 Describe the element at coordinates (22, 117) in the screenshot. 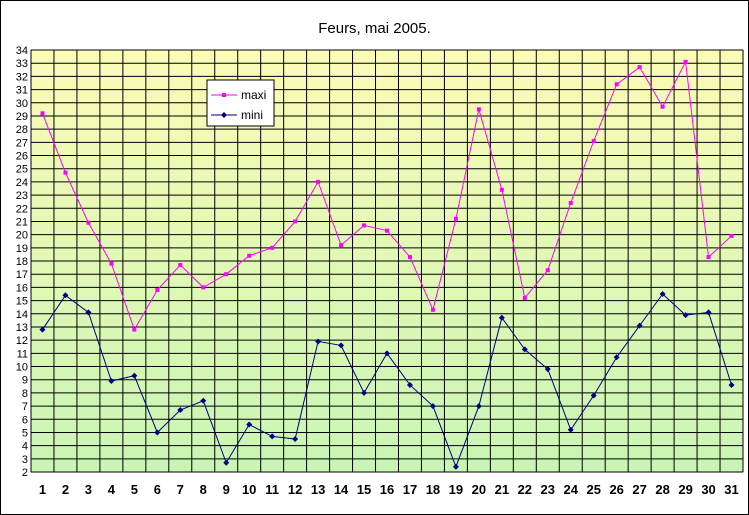

I see `y-tick-label: 29` at that location.